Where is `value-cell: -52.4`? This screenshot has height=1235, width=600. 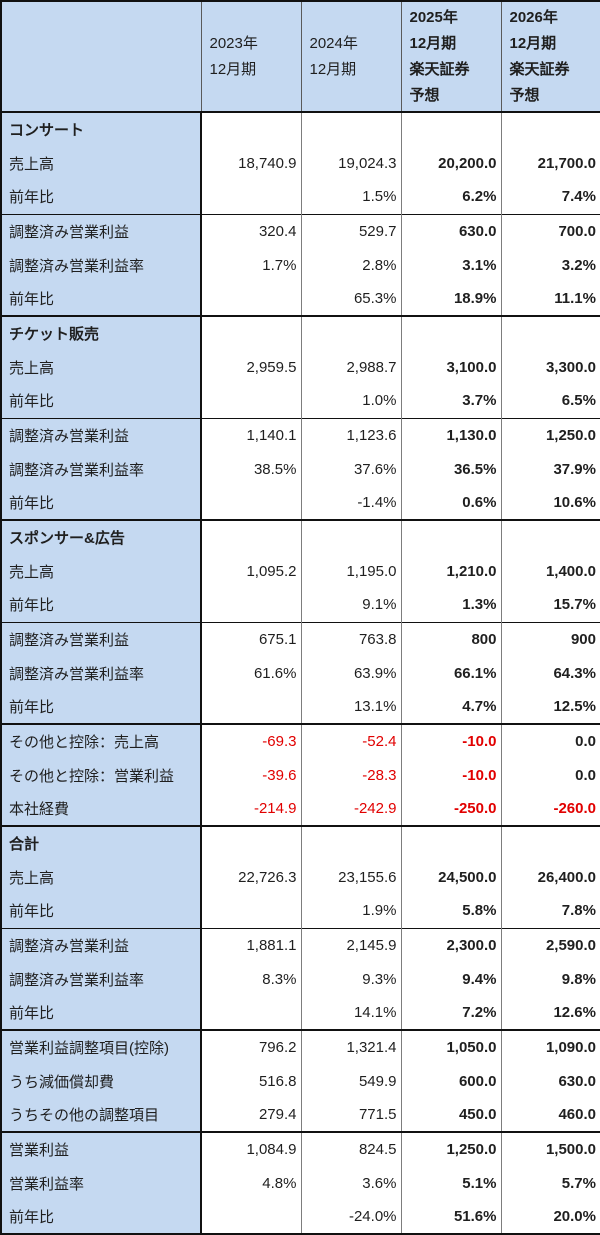
value-cell: -52.4 is located at coordinates (350, 740).